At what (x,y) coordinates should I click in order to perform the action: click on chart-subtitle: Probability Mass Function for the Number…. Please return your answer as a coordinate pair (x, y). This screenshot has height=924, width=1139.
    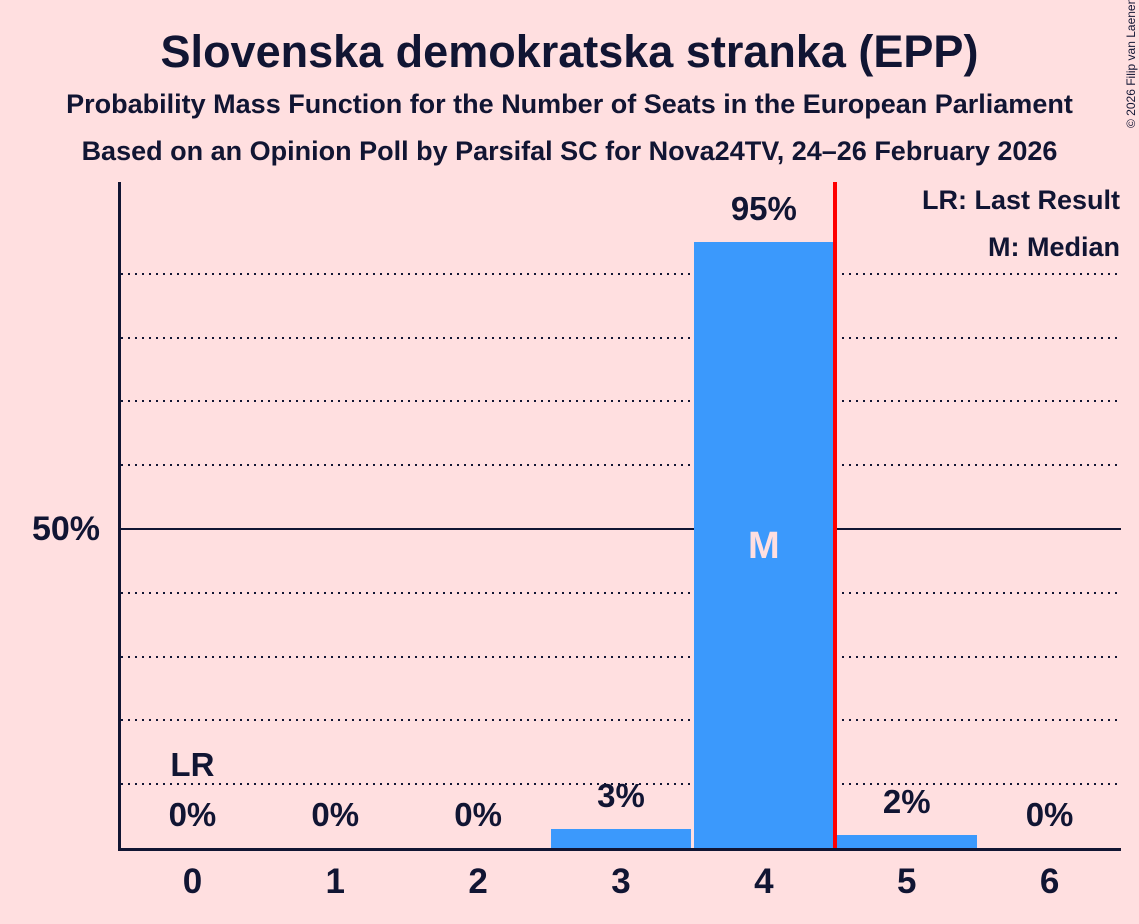
    Looking at the image, I should click on (569, 104).